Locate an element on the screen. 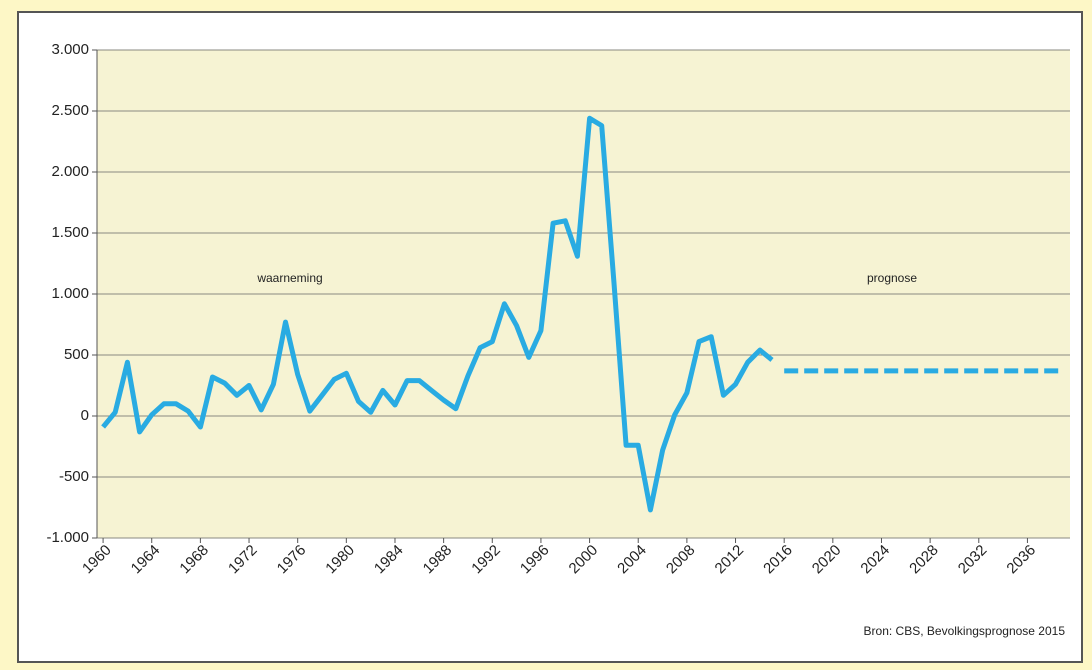  series-label: waarneming is located at coordinates (289, 278).